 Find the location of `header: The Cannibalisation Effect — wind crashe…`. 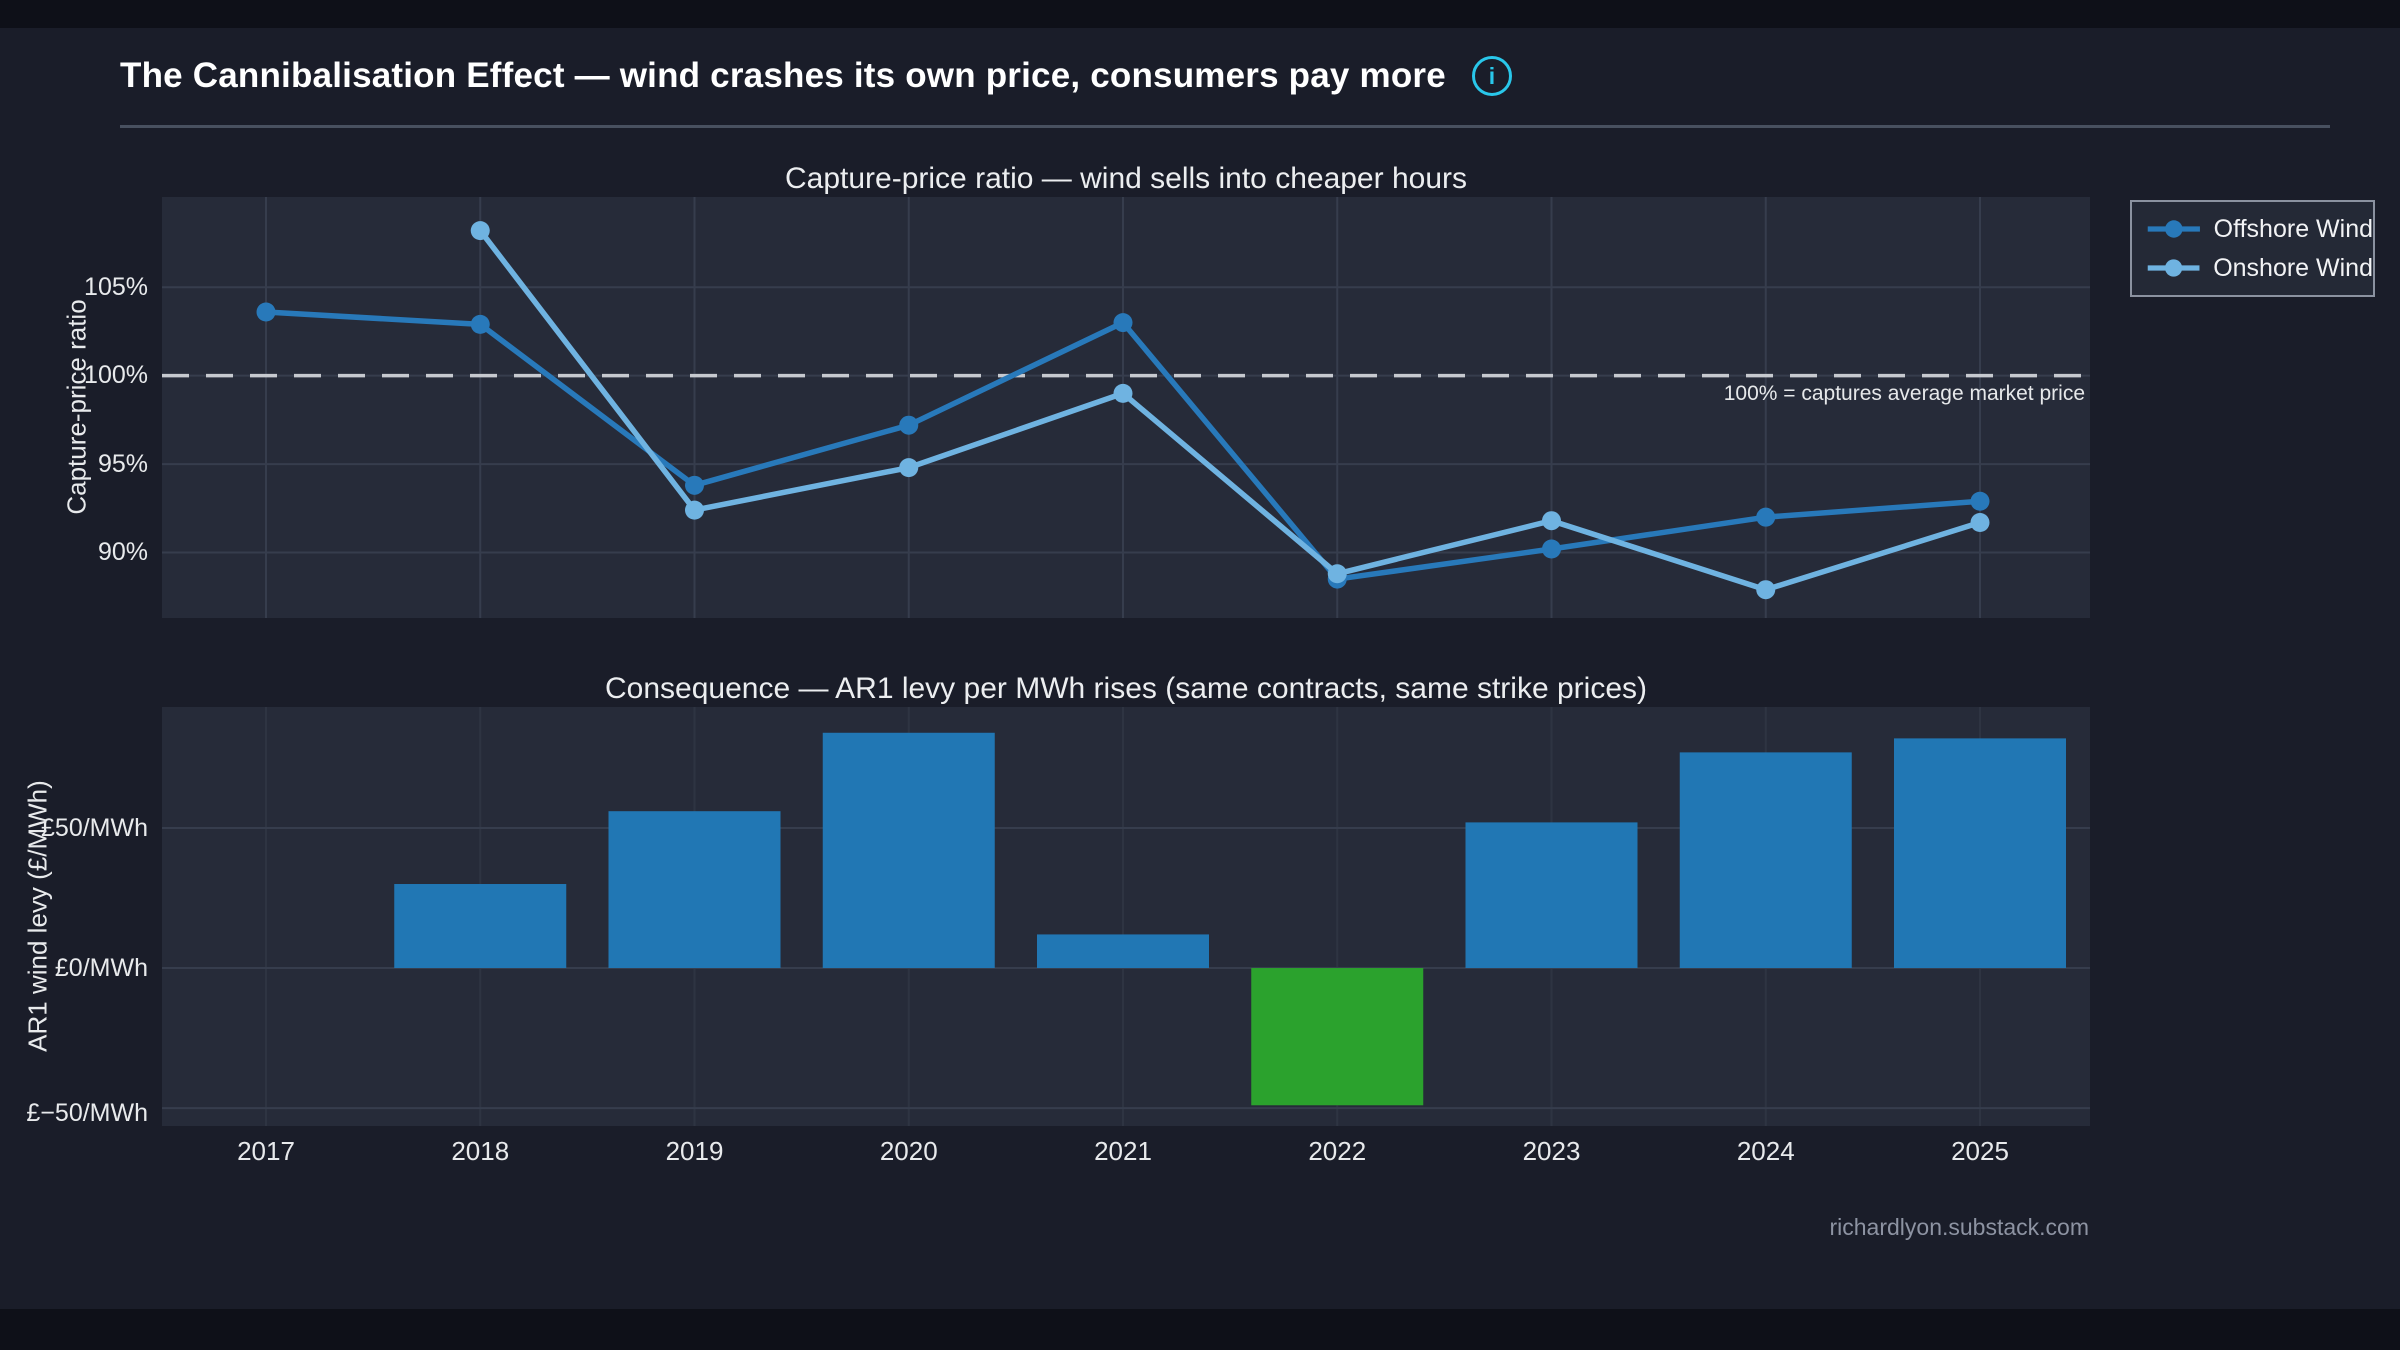

header: The Cannibalisation Effect — wind crashe… is located at coordinates (816, 76).